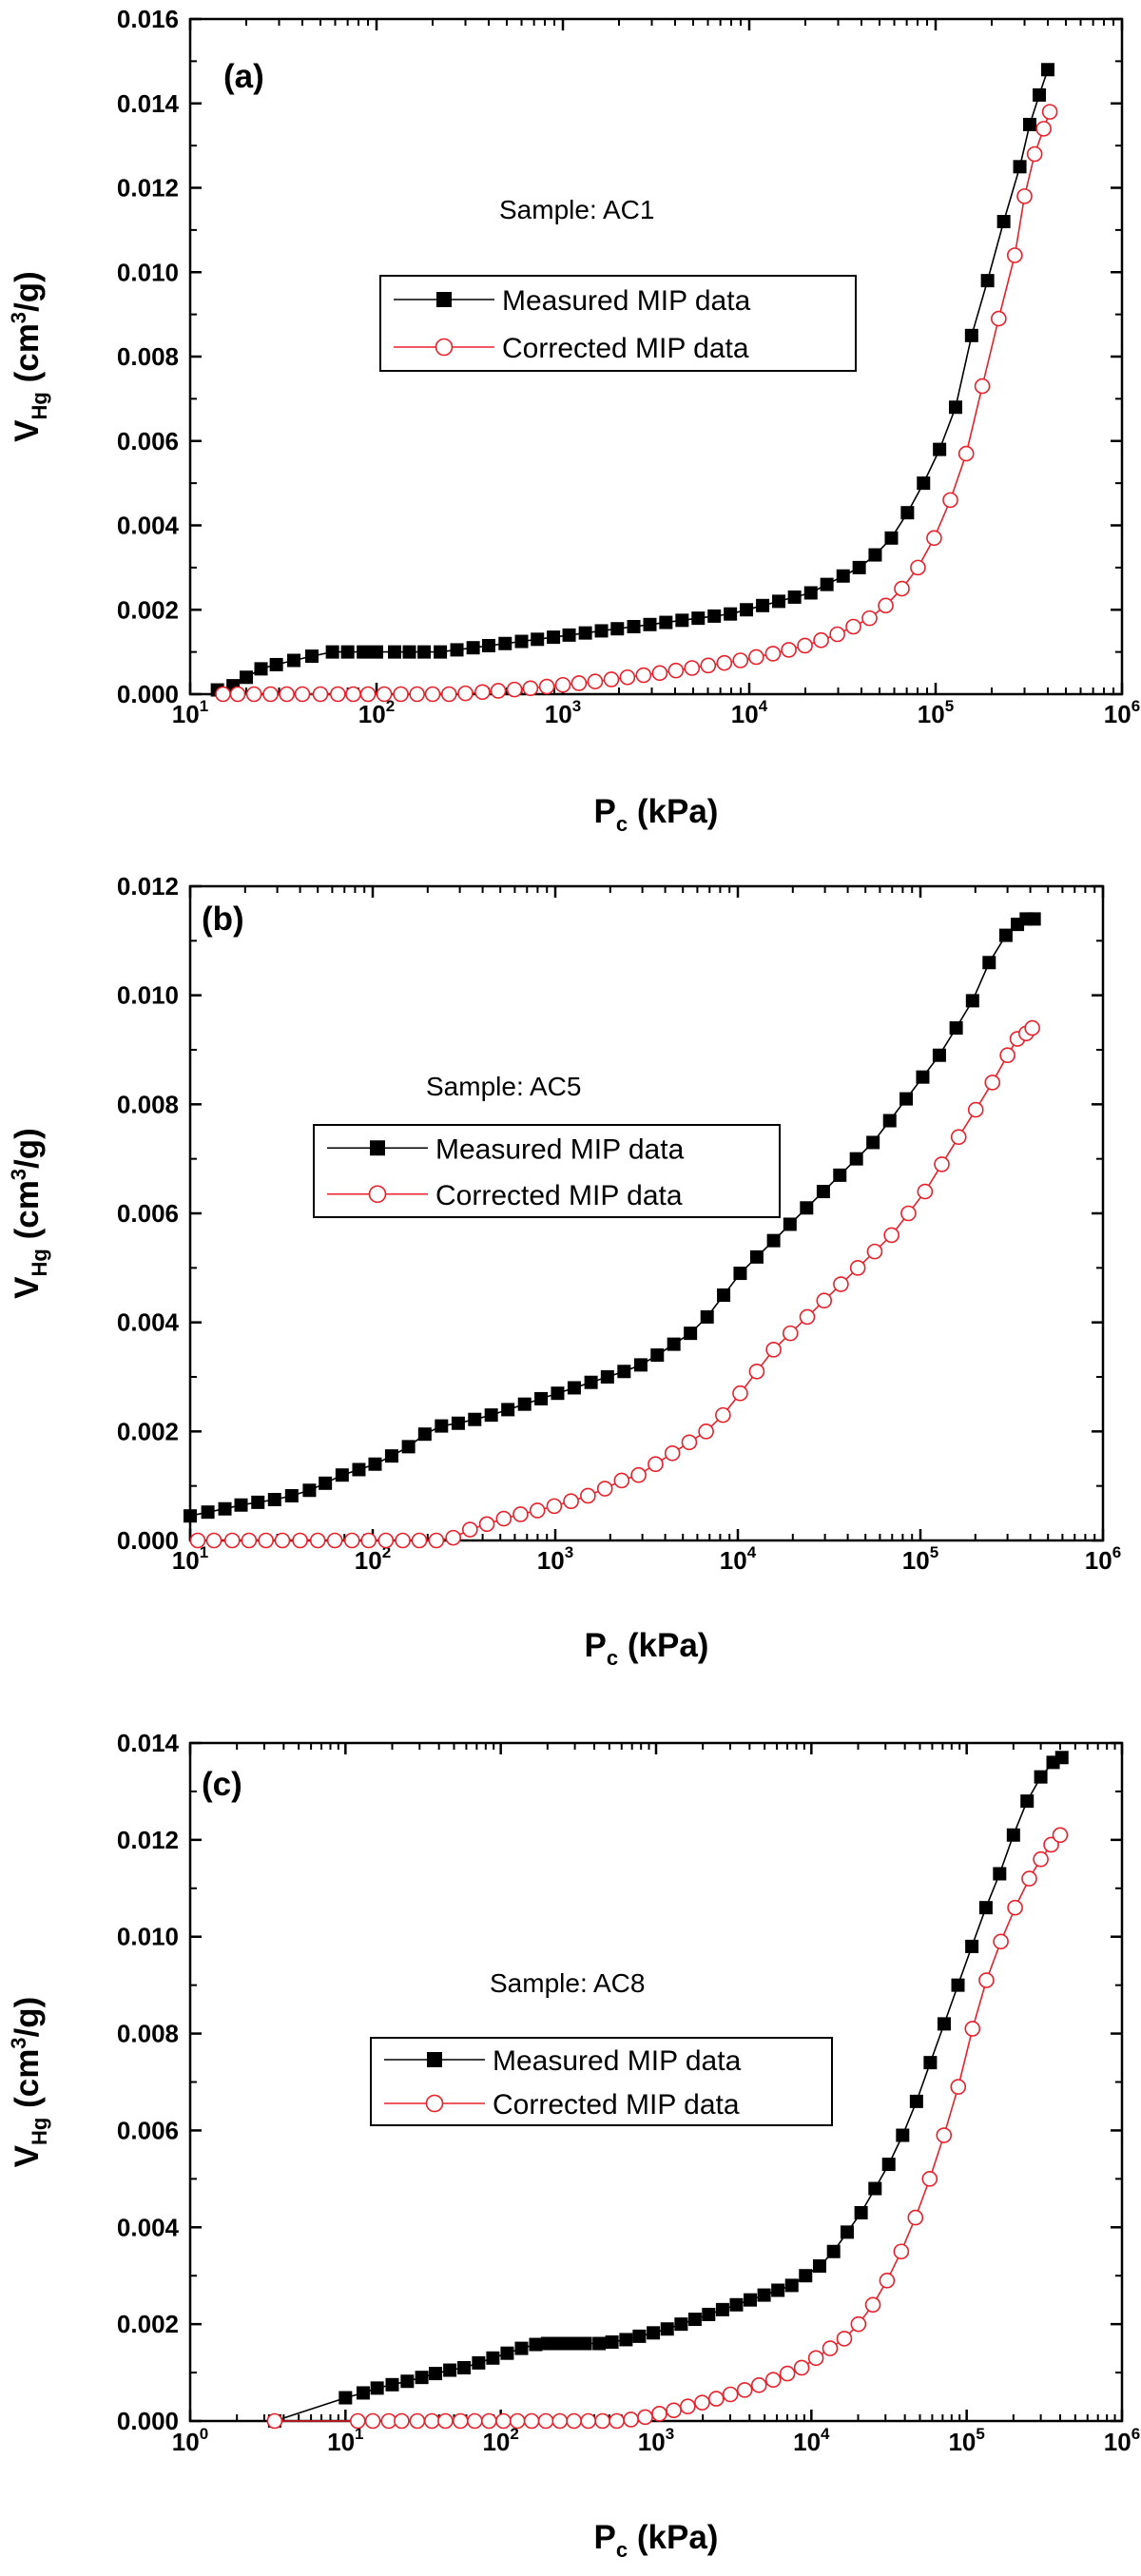 The image size is (1141, 2576). I want to click on y-tick-label: 0.006, so click(148, 1213).